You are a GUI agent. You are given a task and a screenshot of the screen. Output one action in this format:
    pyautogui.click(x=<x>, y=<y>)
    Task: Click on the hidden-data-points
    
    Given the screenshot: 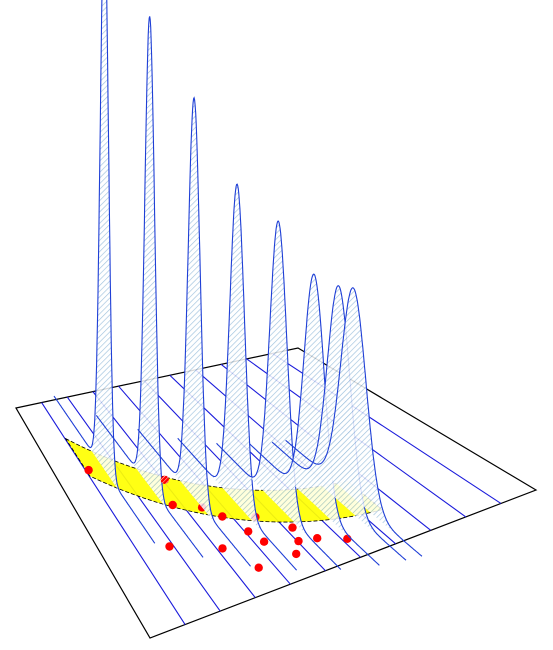 What is the action you would take?
    pyautogui.click(x=164, y=479)
    